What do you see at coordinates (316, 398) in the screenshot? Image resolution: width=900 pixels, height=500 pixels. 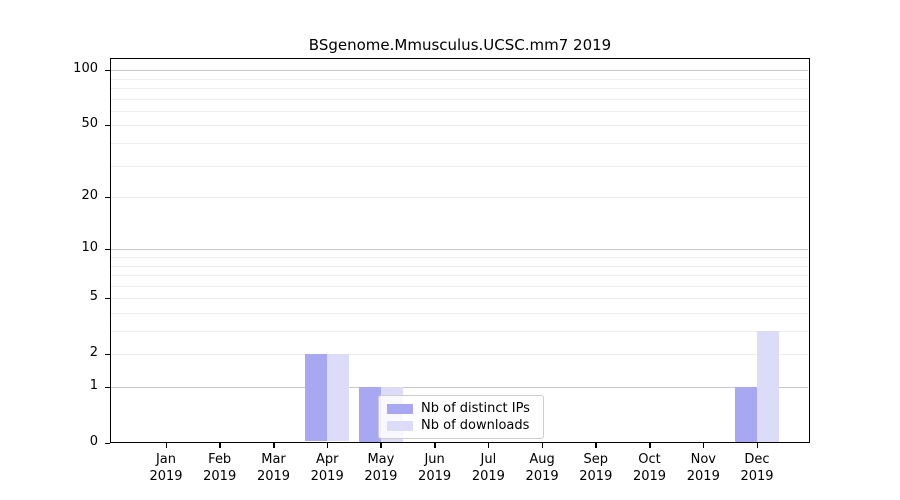 I see `bar-distinct-ips-apr` at bounding box center [316, 398].